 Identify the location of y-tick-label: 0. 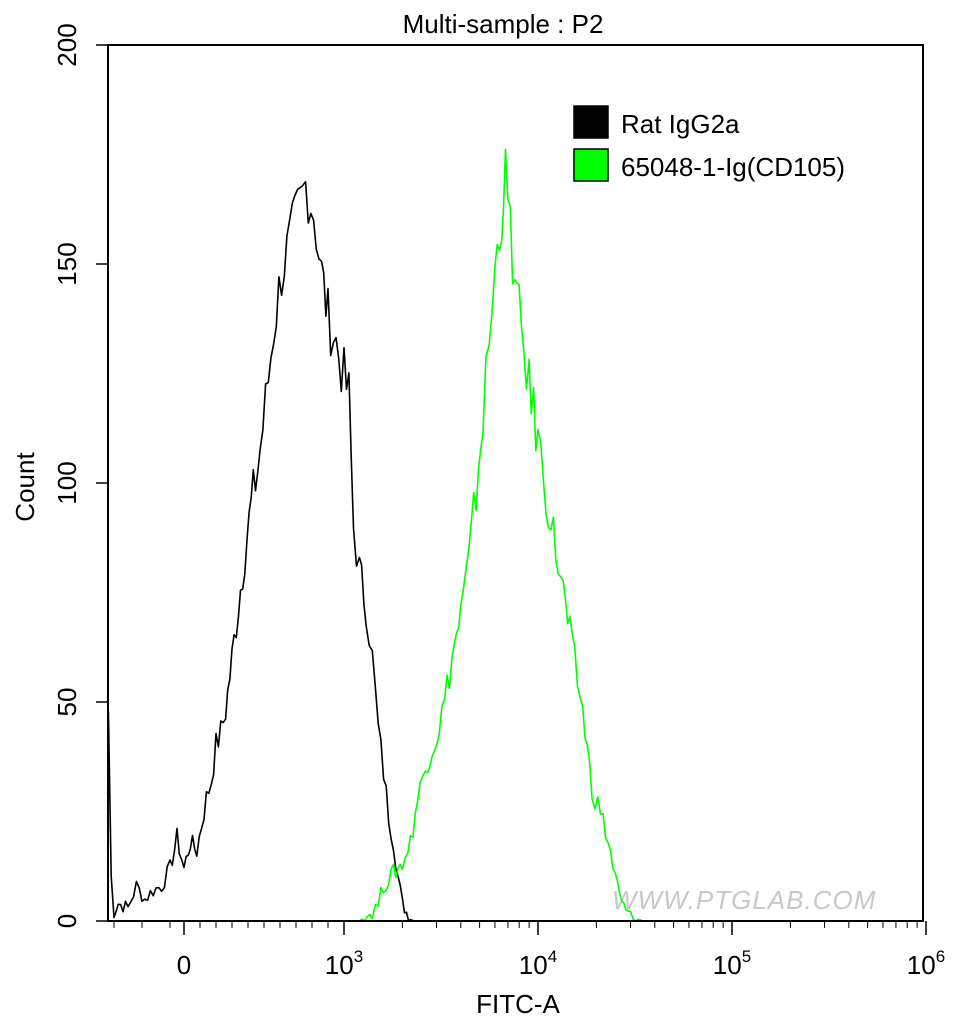
(67, 921).